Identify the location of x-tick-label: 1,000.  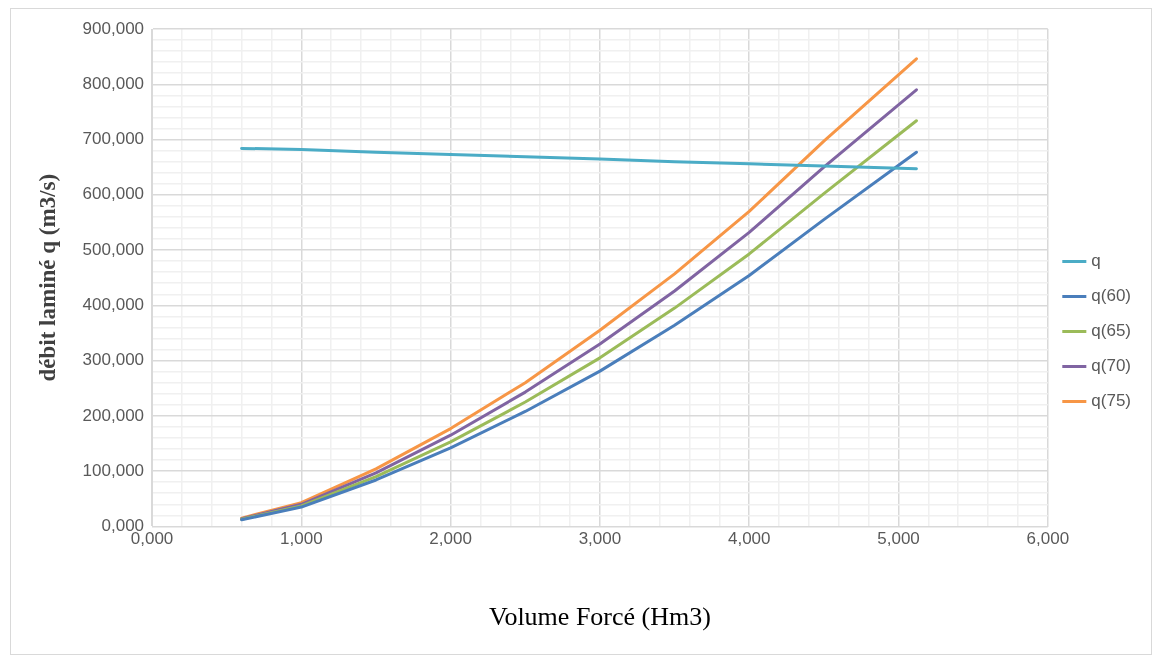
(301, 539).